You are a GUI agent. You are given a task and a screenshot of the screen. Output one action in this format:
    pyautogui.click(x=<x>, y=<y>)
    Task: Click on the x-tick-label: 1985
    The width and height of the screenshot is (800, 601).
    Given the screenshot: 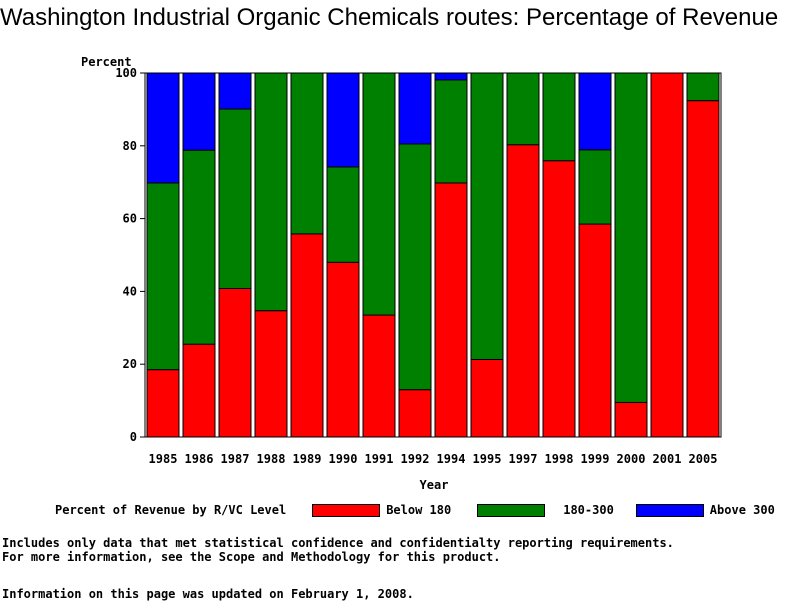 What is the action you would take?
    pyautogui.click(x=163, y=459)
    